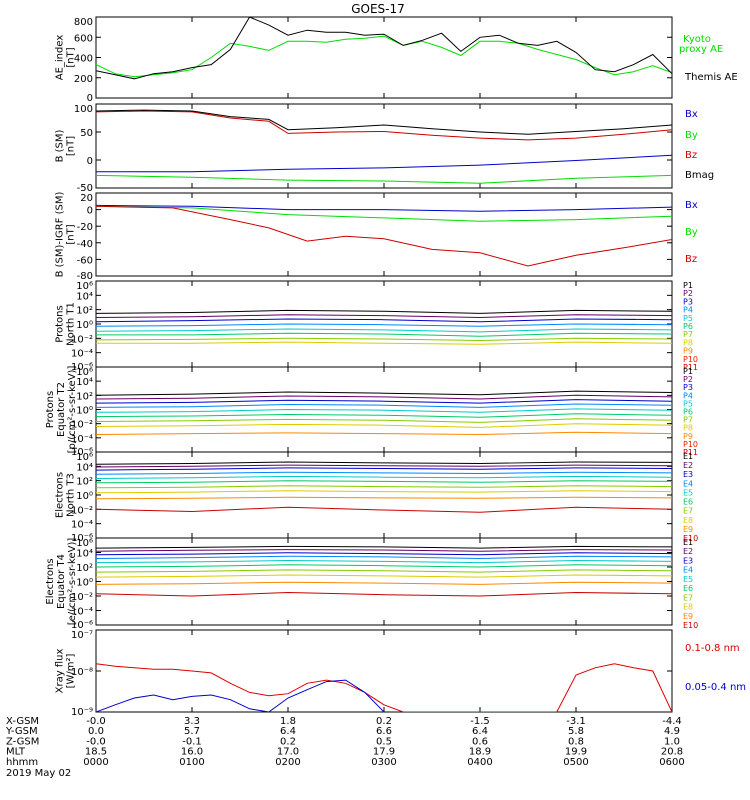 The width and height of the screenshot is (750, 800). Describe the element at coordinates (82, 672) in the screenshot. I see `y-tick-label: 10⁻⁸` at that location.